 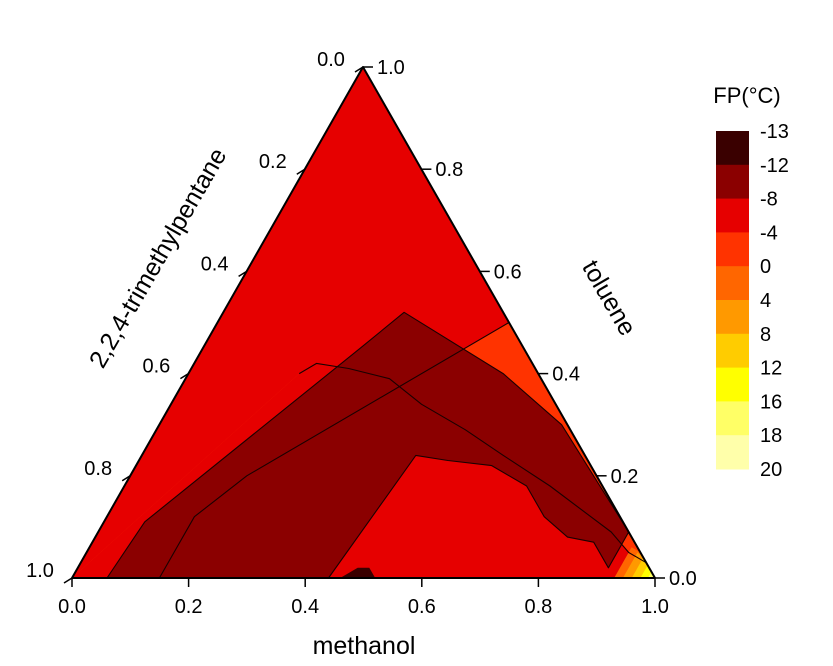 What do you see at coordinates (608, 297) in the screenshot?
I see `right-axis-label: toluene` at bounding box center [608, 297].